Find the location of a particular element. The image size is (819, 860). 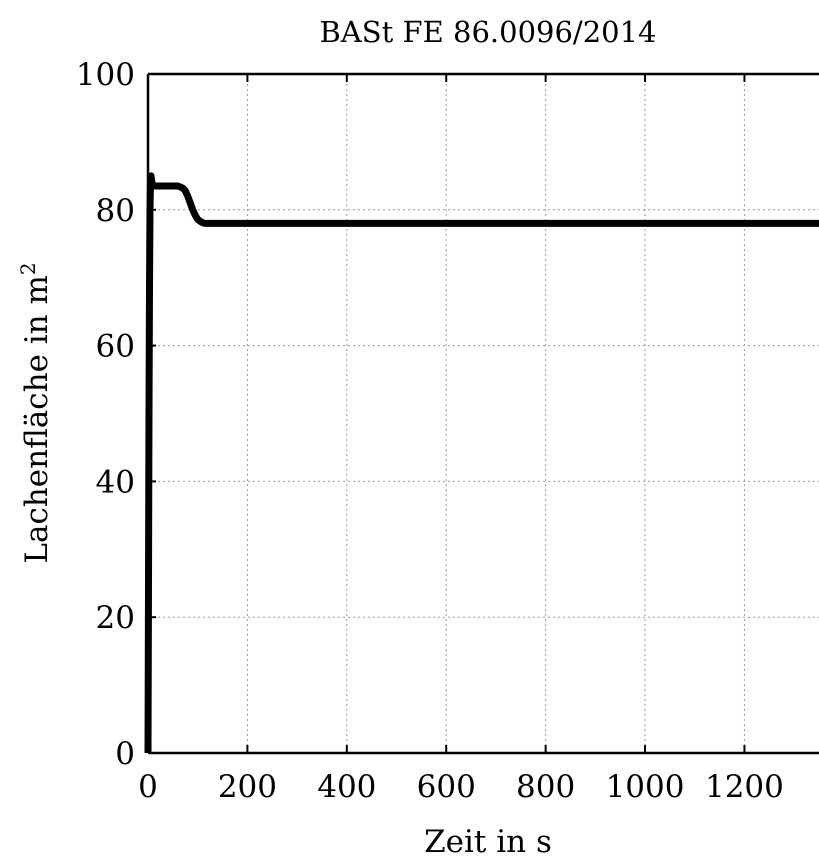

y-axis-label: Lachenfläche in m2 is located at coordinates (35, 412).